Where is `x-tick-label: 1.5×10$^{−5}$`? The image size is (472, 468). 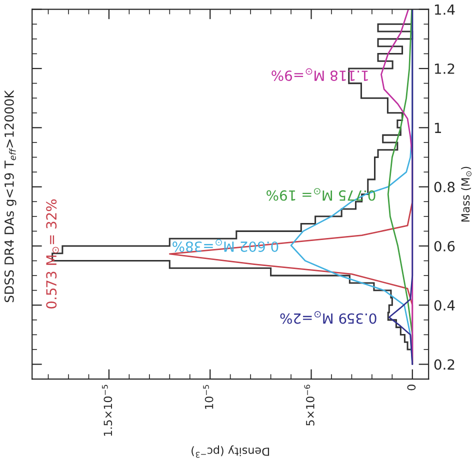 x-tick-label: 1.5×10$^{−5}$ is located at coordinates (107, 410).